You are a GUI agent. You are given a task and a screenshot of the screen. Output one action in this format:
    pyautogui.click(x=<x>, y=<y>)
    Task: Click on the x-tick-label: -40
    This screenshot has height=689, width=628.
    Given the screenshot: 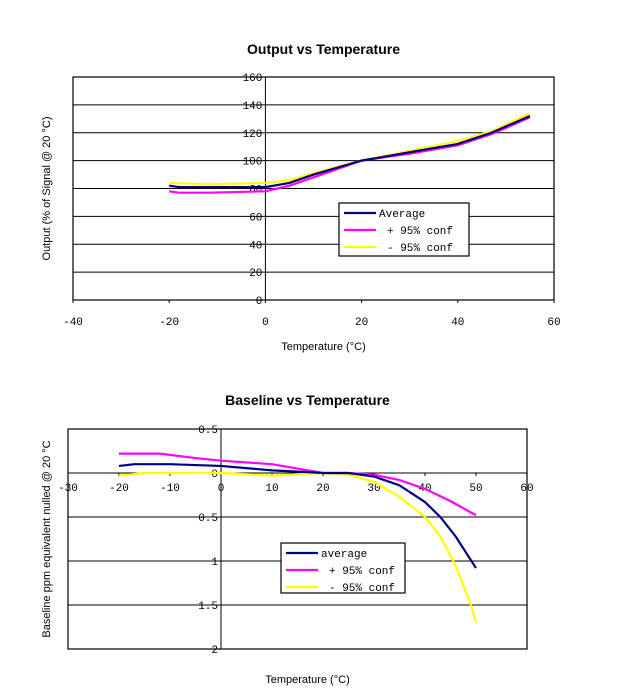 What is the action you would take?
    pyautogui.click(x=73, y=323)
    